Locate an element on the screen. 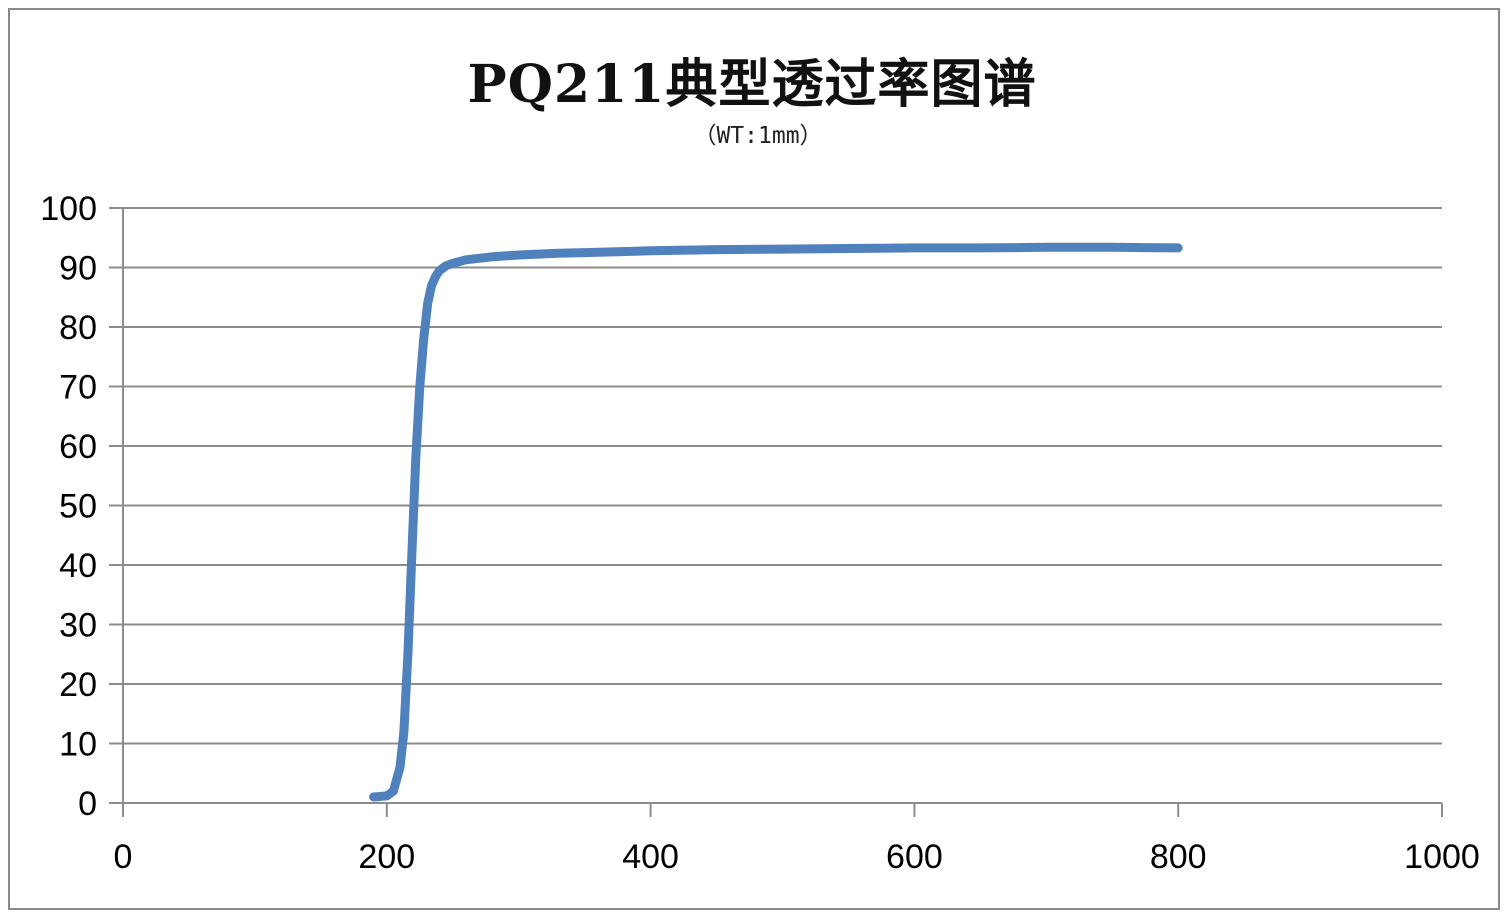  x-tick-label: 1000 is located at coordinates (1442, 857).